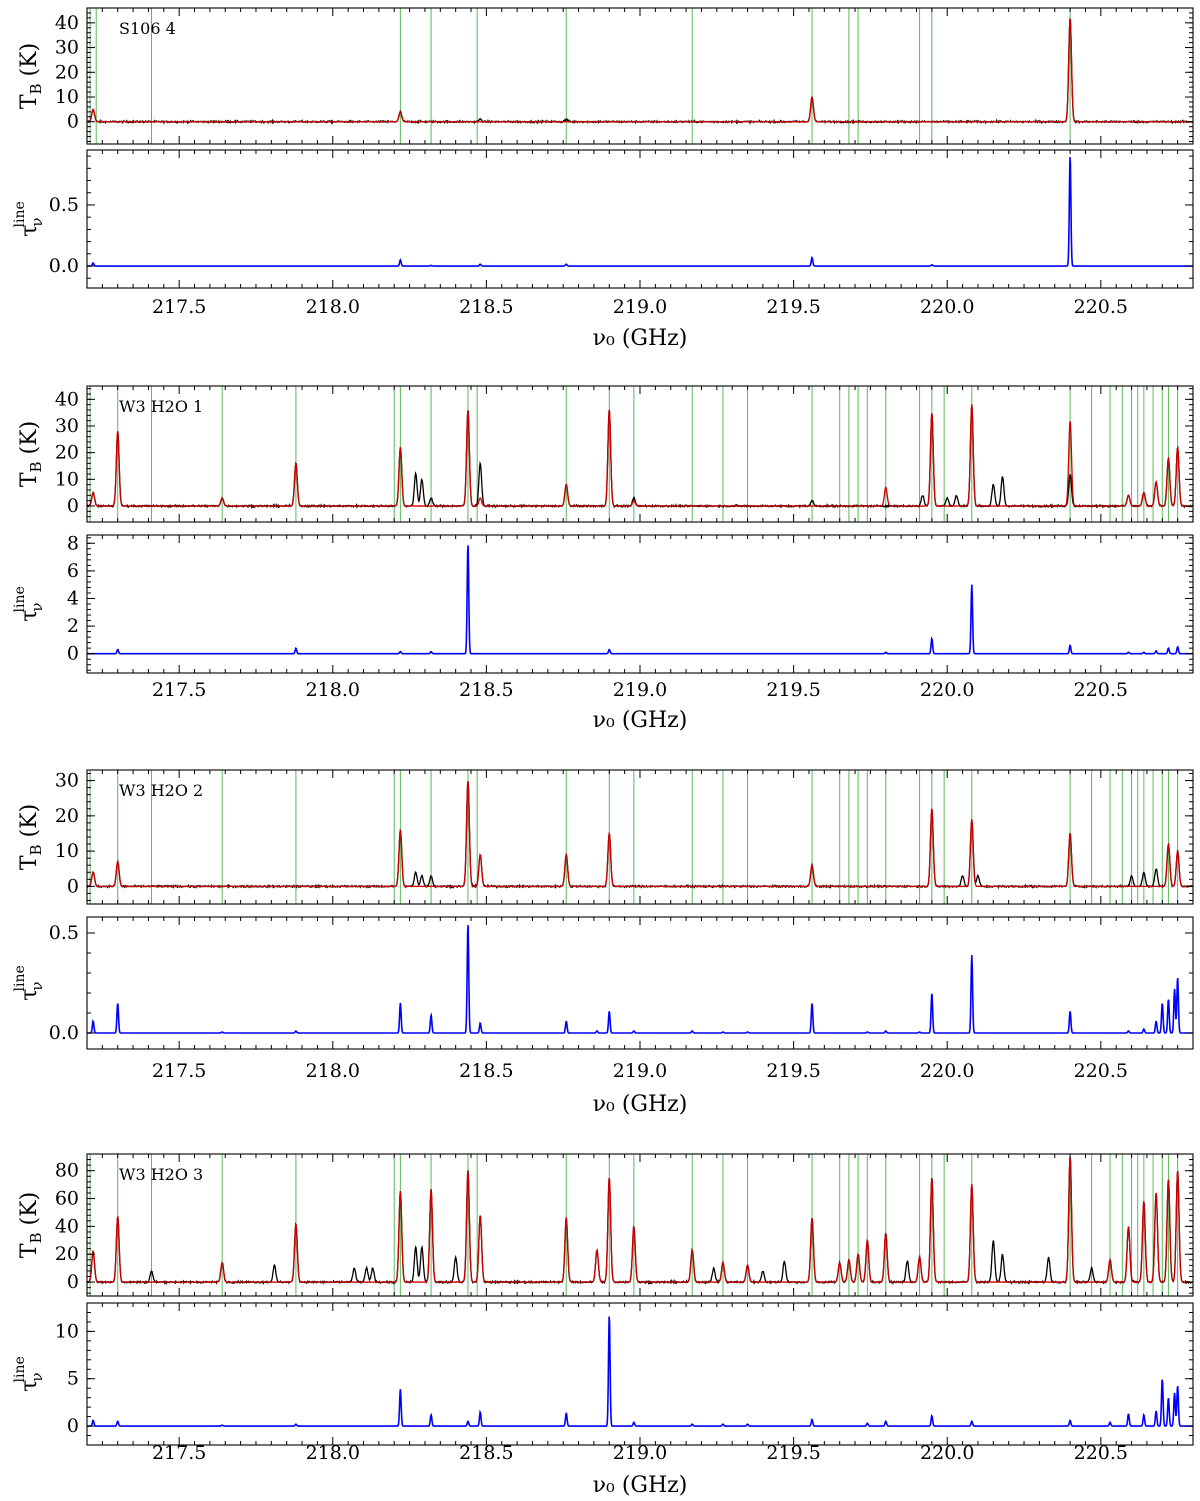 This screenshot has width=1200, height=1501. Describe the element at coordinates (73, 1379) in the screenshot. I see `y-tick-label: 5` at that location.